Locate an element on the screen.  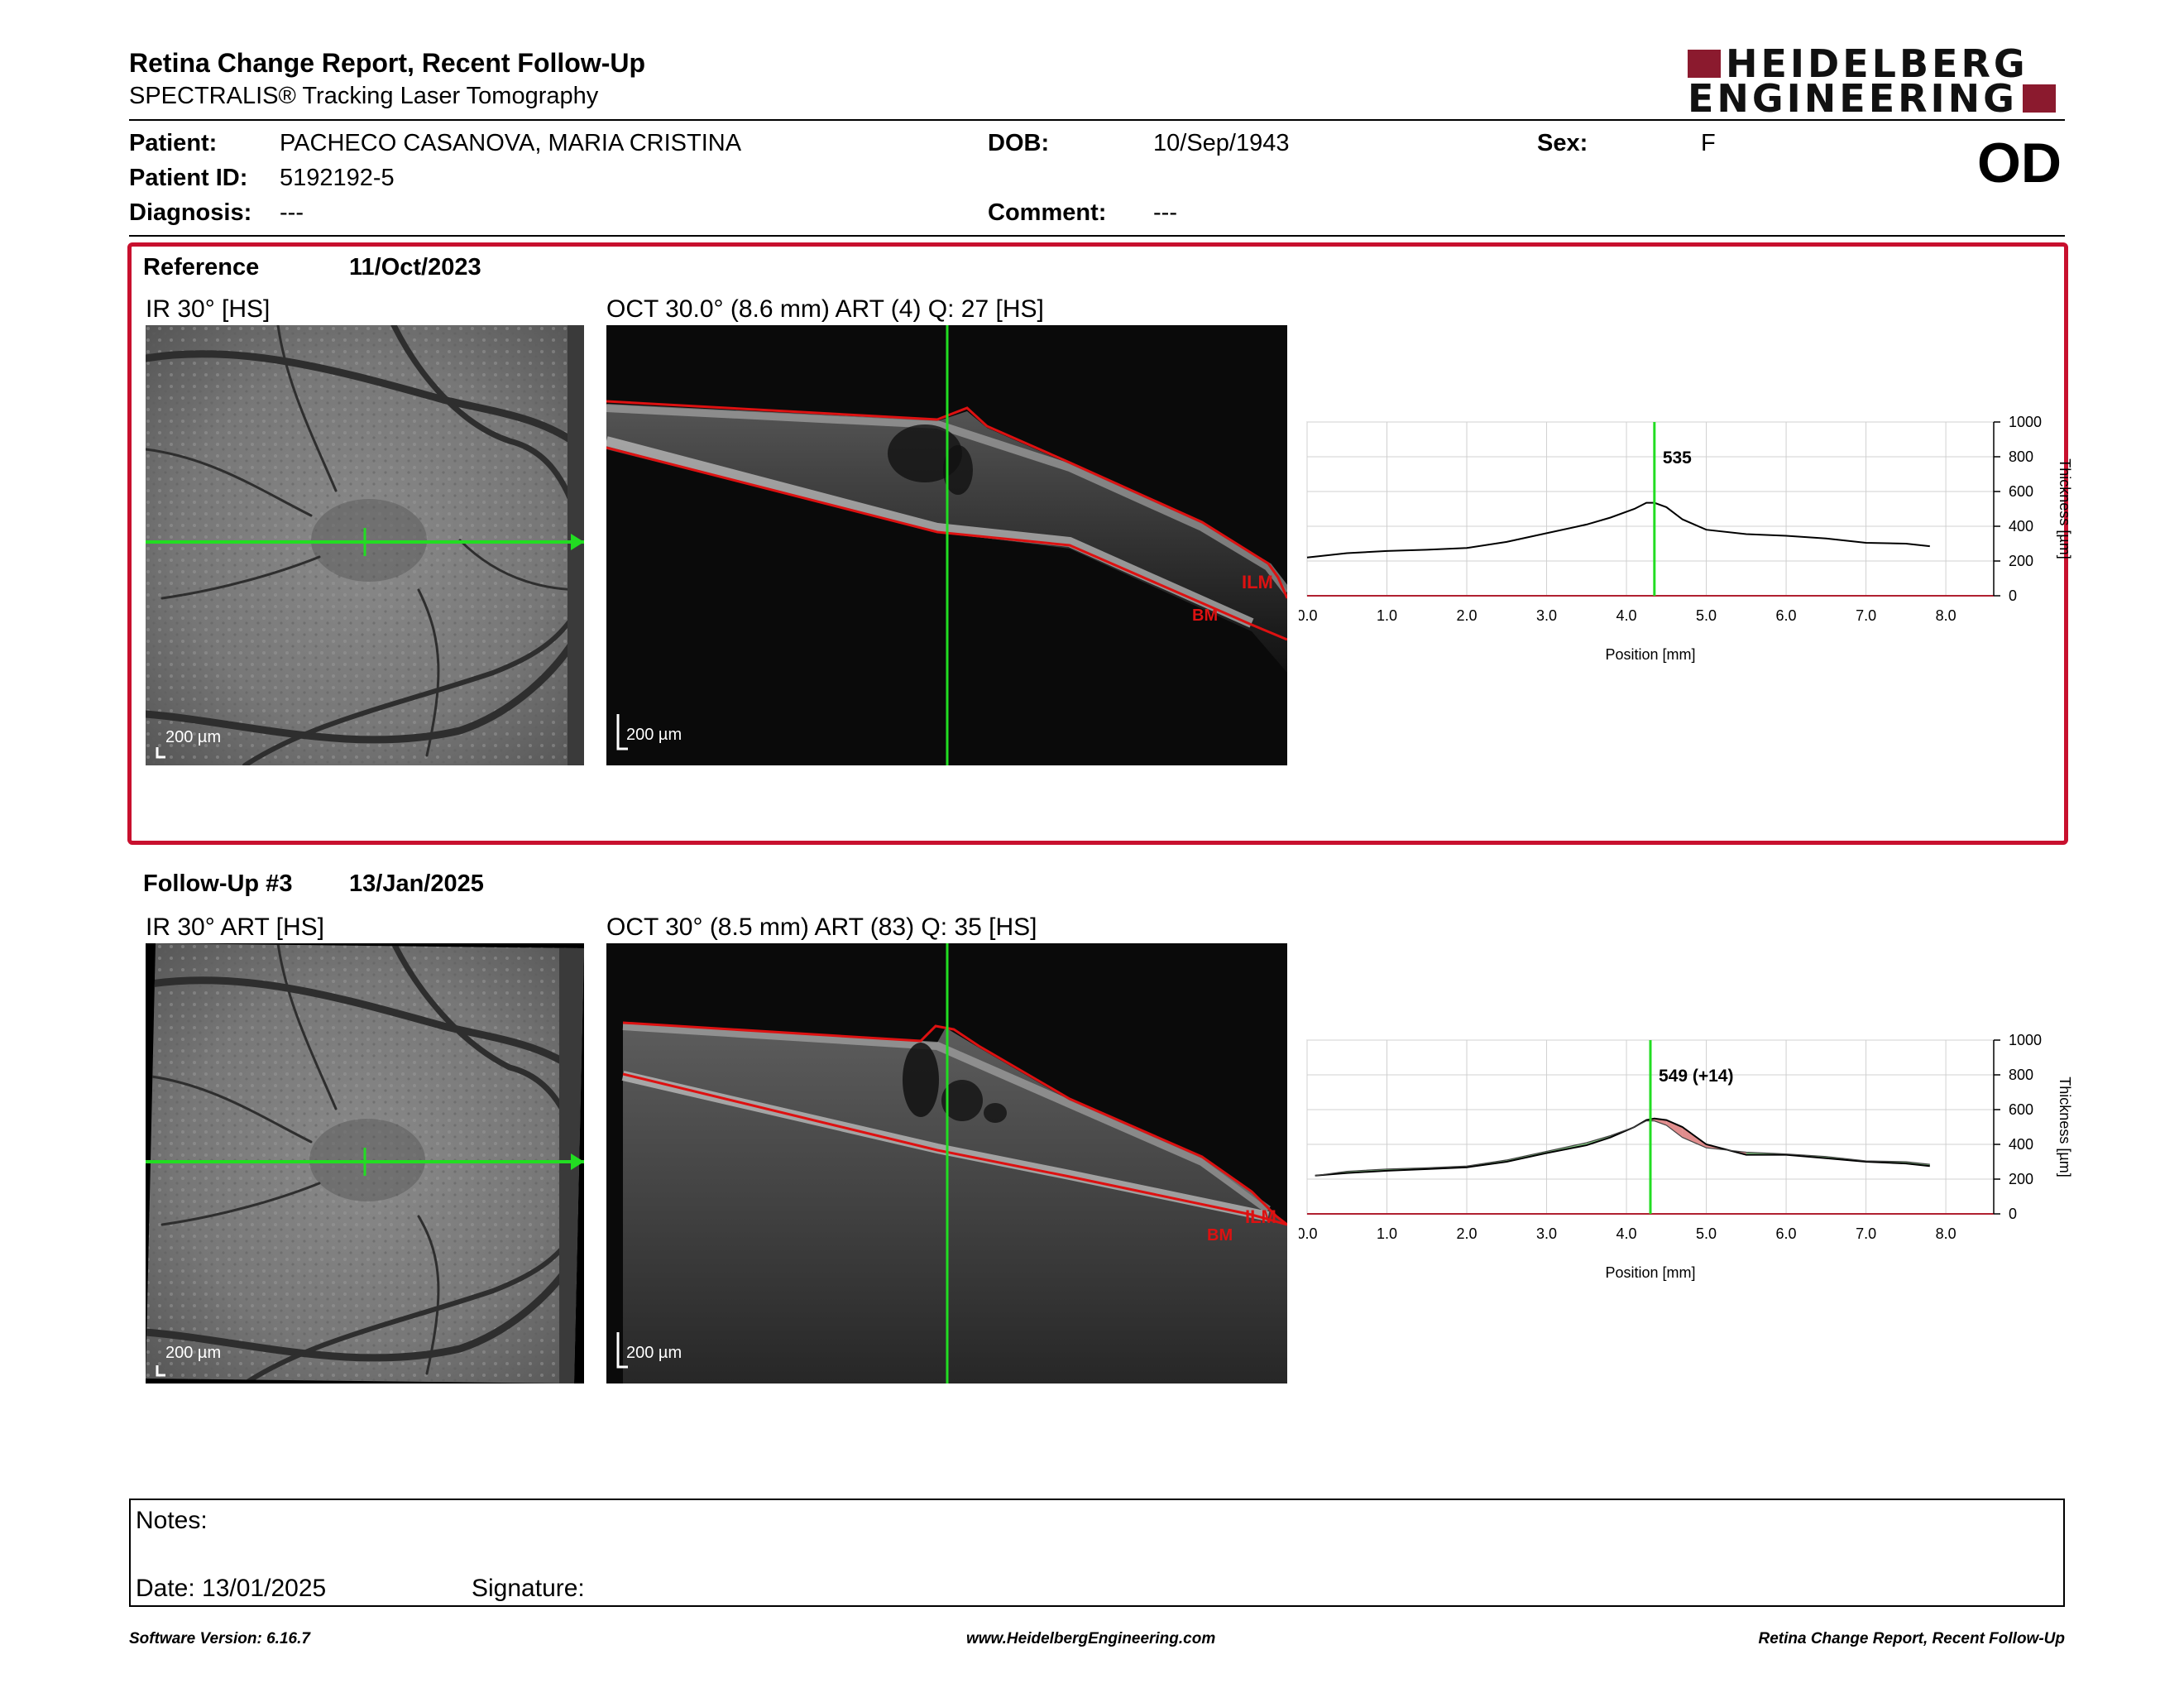
signature-label: Signature: is located at coordinates (528, 1588).